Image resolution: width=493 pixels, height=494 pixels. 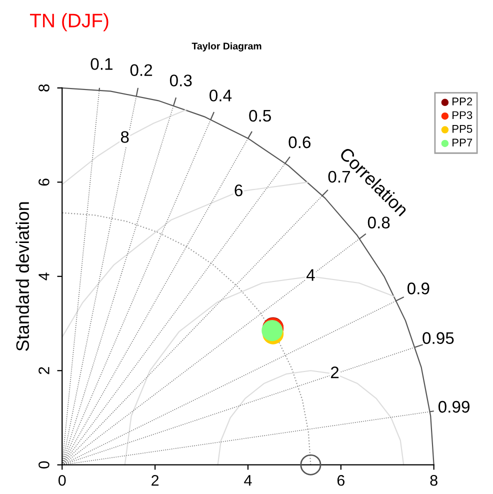 What do you see at coordinates (434, 480) in the screenshot?
I see `x-tick-label: 8` at bounding box center [434, 480].